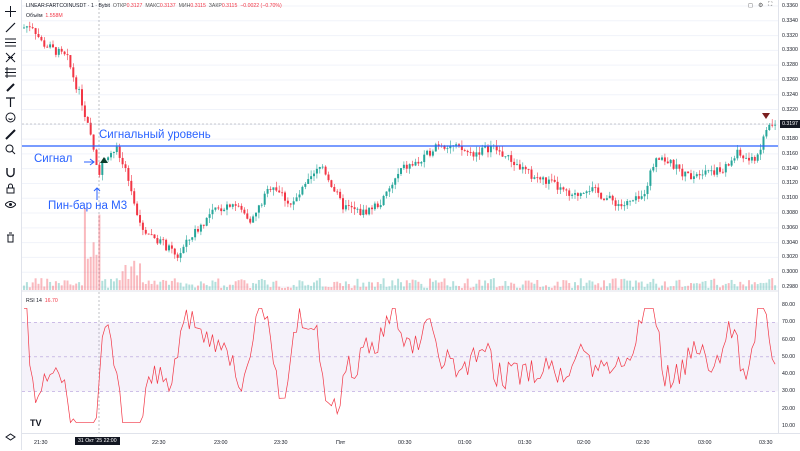 The image size is (800, 451). I want to click on settings-icon: ⚙, so click(761, 6).